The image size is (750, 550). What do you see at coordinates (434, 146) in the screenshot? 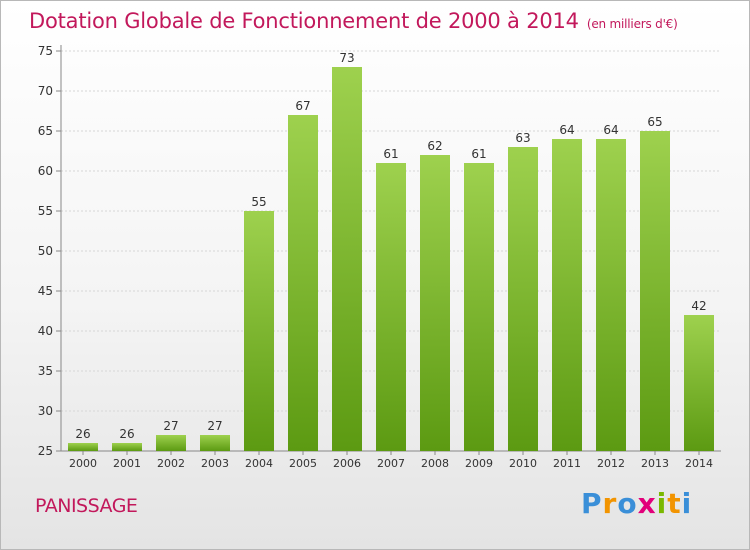
I see `data-label: 62` at bounding box center [434, 146].